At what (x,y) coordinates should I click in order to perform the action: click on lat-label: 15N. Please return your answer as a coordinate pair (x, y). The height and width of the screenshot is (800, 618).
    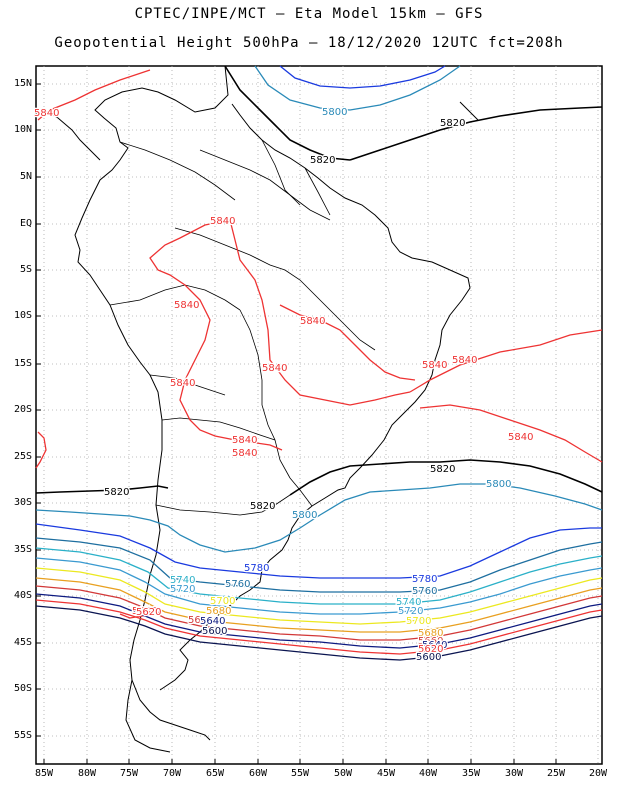
    Looking at the image, I should click on (22, 83).